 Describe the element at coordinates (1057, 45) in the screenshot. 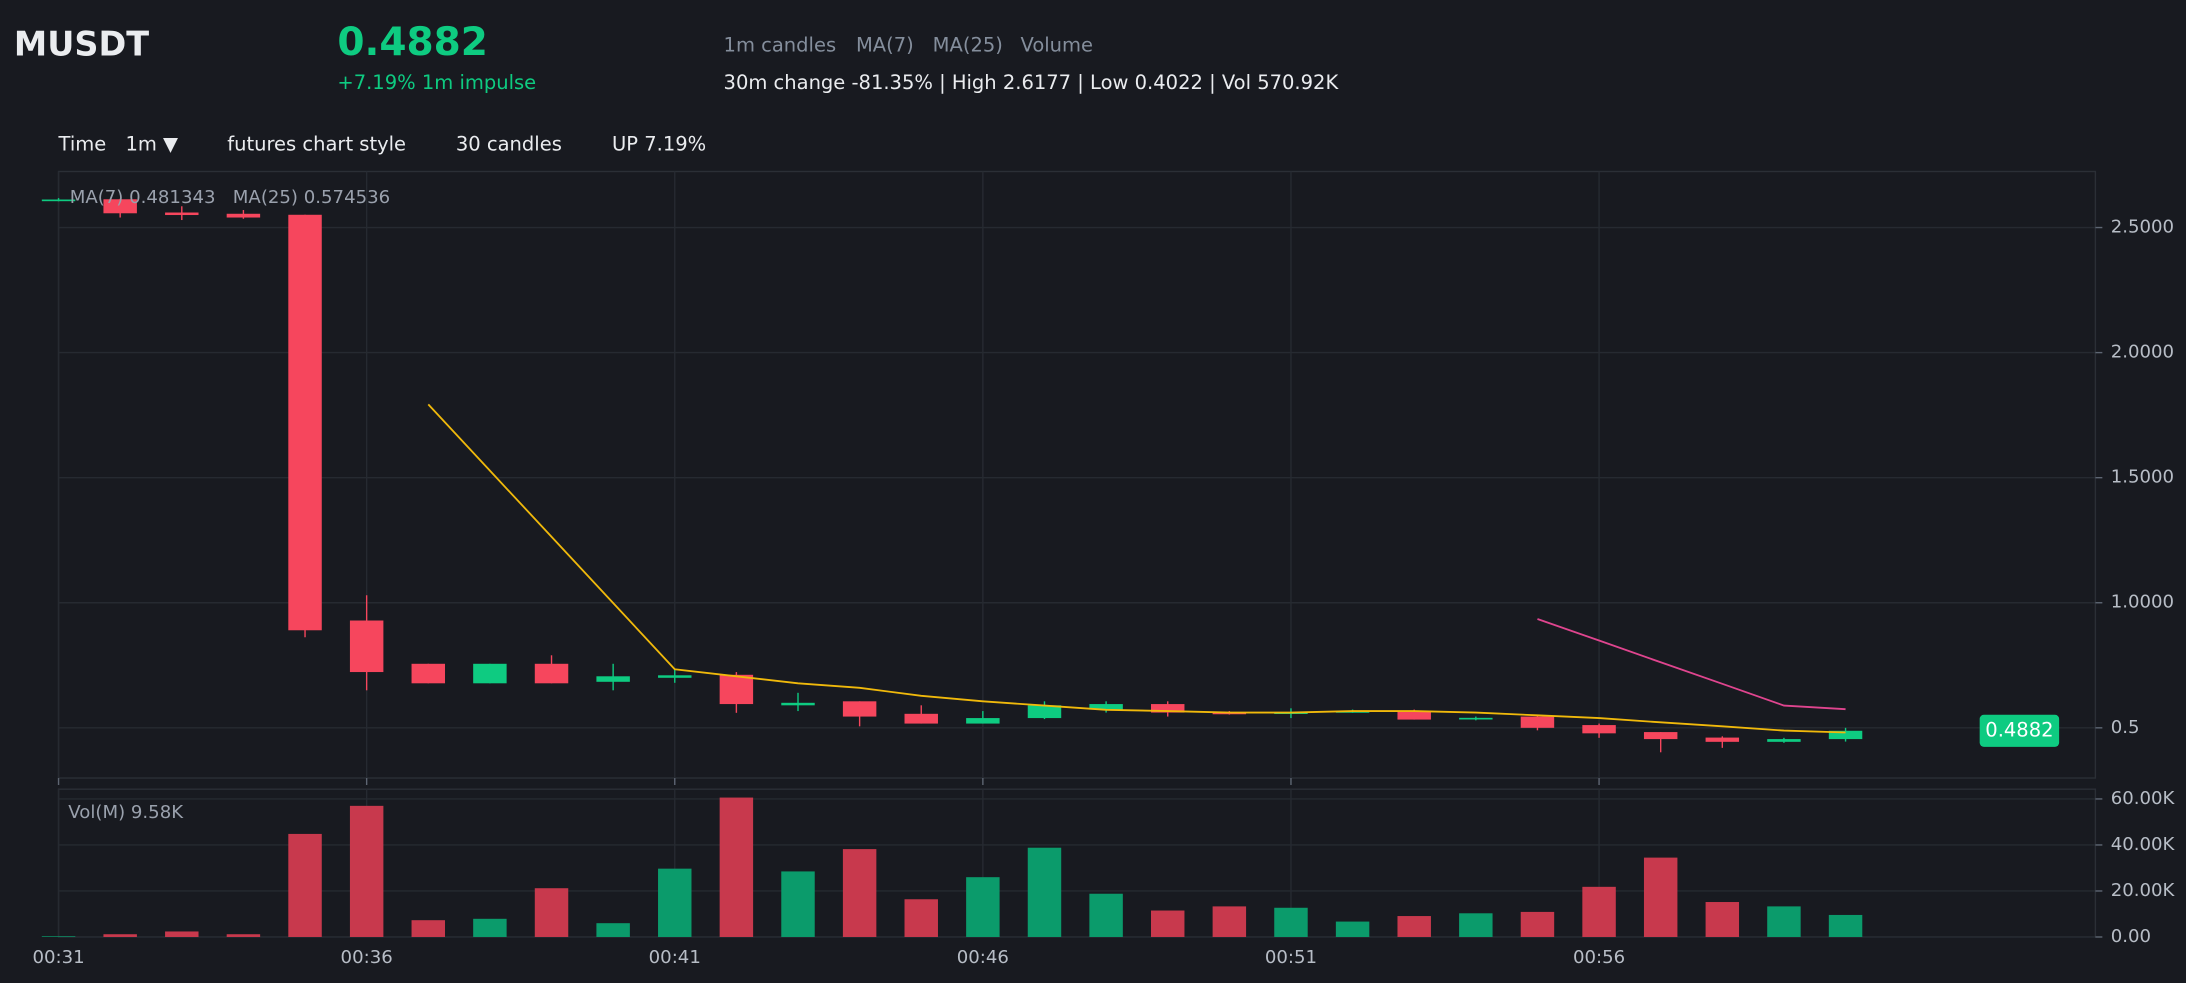

I see `indicator: Volume` at that location.